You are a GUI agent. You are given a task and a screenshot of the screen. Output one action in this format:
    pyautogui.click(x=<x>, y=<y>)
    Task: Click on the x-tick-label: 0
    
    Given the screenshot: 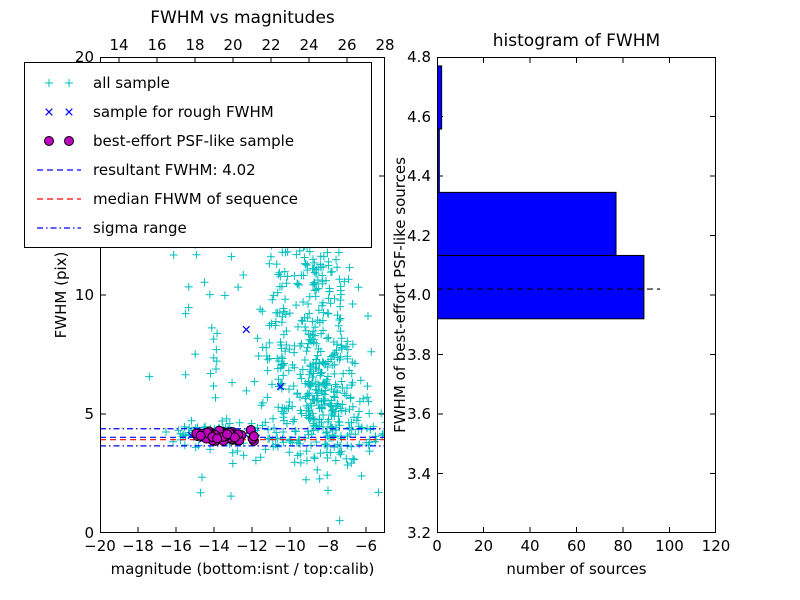 What is the action you would take?
    pyautogui.click(x=437, y=546)
    